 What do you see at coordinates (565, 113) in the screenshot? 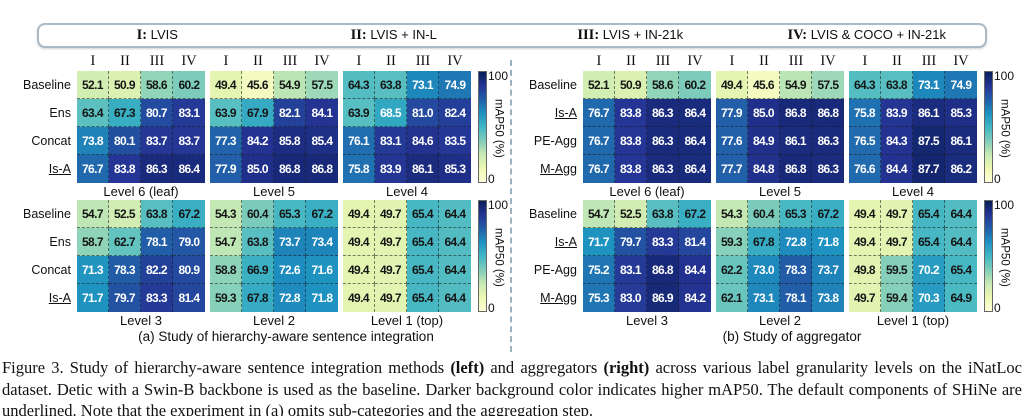
I see `row-label-is-a: Is-A` at bounding box center [565, 113].